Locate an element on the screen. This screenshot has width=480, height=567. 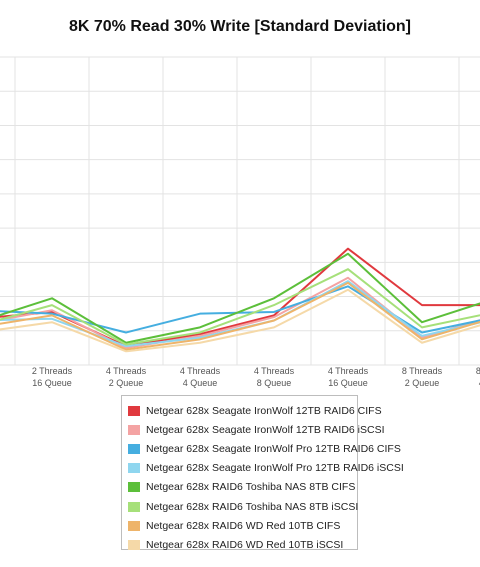
legend-item: Netgear 628x RAID6 WD Red 10TB CIFS is located at coordinates (239, 525).